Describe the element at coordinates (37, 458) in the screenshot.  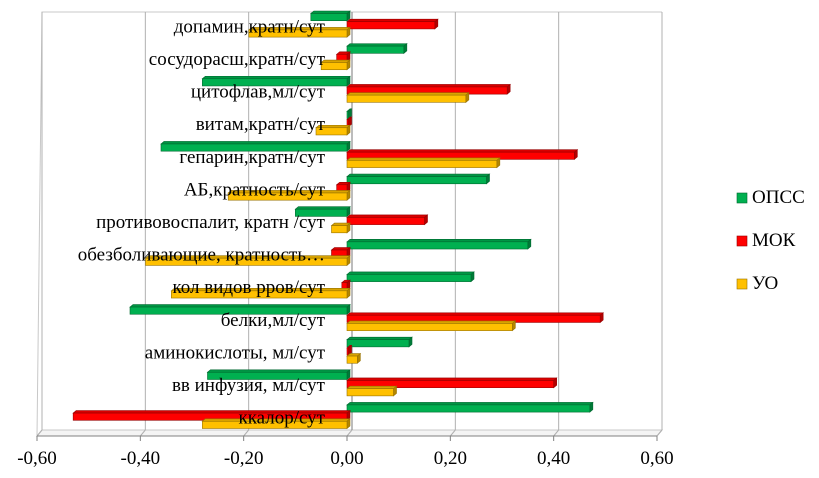
I see `x-tick-label: -0,60` at that location.